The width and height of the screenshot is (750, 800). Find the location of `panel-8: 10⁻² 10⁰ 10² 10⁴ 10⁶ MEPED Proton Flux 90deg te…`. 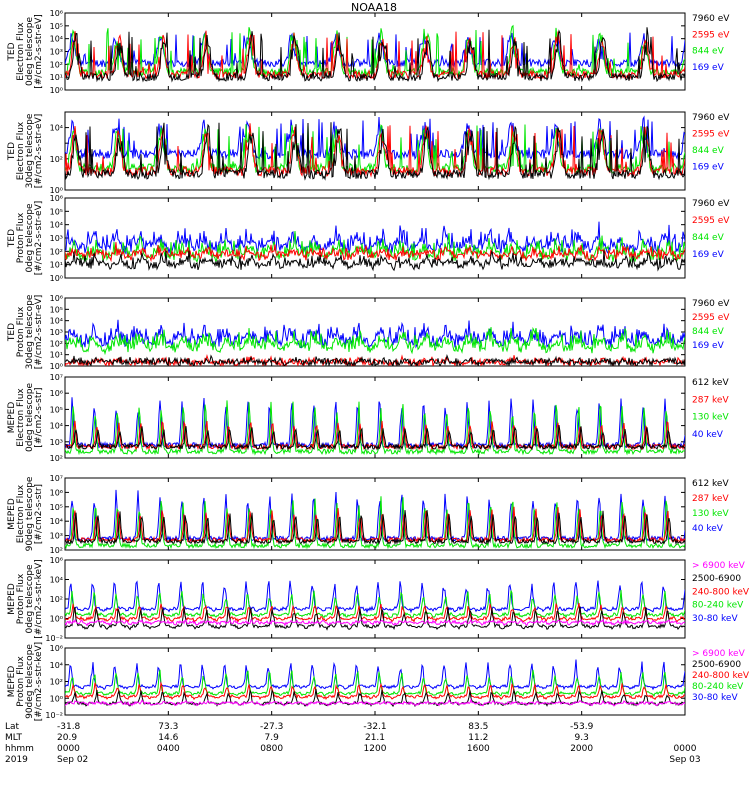

panel-8: 10⁻² 10⁰ 10² 10⁴ 10⁶ MEPED Proton Flux 90deg te… is located at coordinates (378, 681).